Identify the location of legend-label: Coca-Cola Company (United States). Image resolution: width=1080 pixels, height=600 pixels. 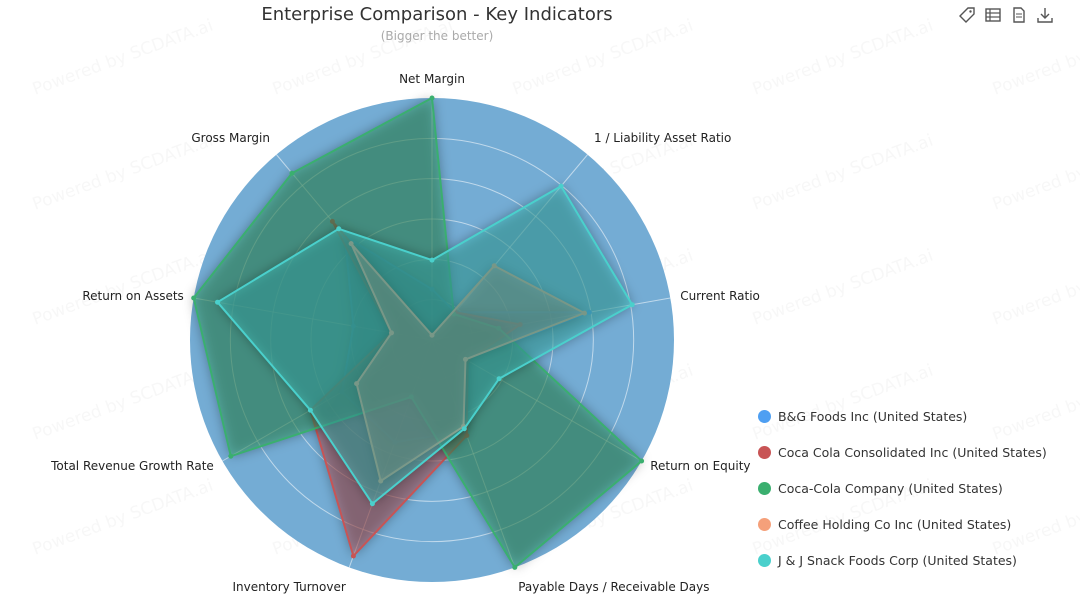
(890, 488).